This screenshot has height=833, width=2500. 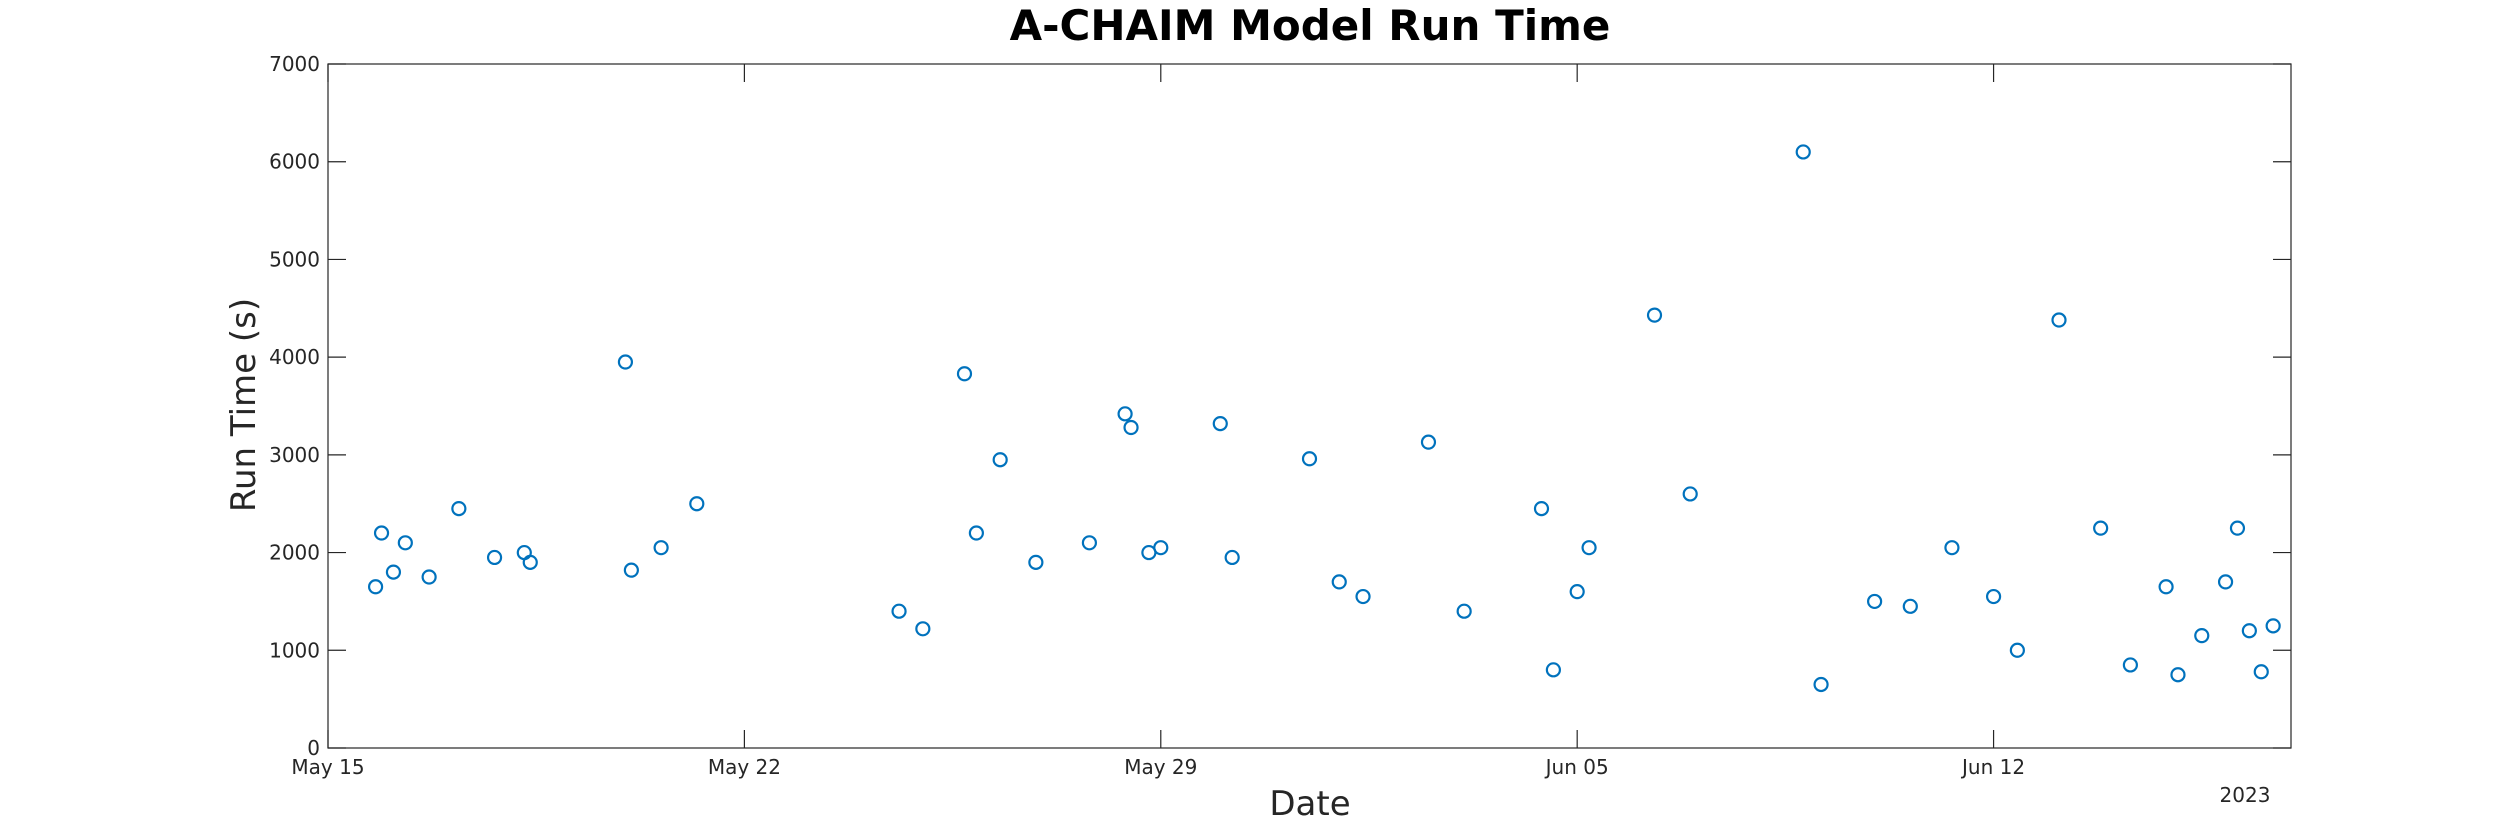 What do you see at coordinates (2245, 795) in the screenshot?
I see `x-axis-year-label: 2023` at bounding box center [2245, 795].